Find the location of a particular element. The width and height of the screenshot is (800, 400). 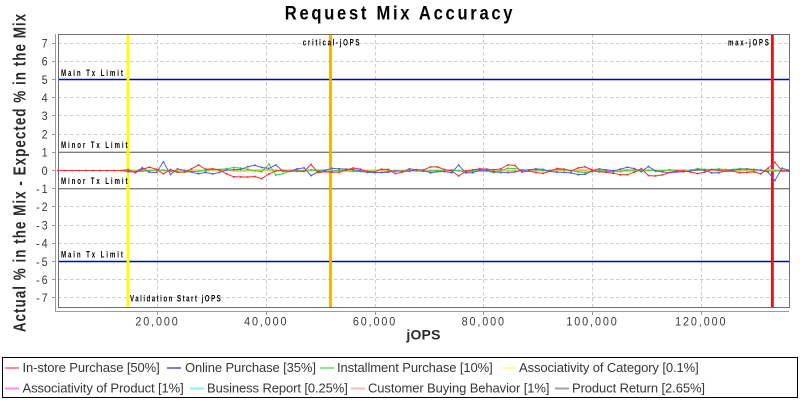

svg-text: 60,000 is located at coordinates (375, 322).